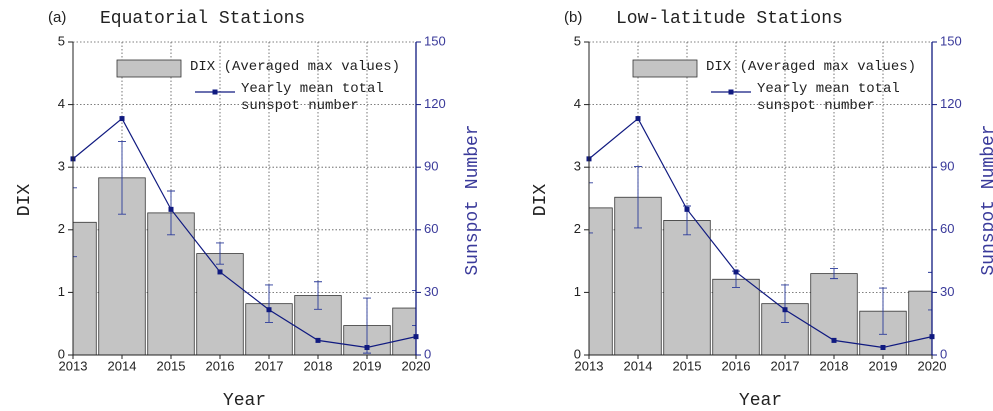 Image resolution: width=993 pixels, height=411 pixels. Describe the element at coordinates (729, 19) in the screenshot. I see `chart-title: Low-latitude Stations` at that location.